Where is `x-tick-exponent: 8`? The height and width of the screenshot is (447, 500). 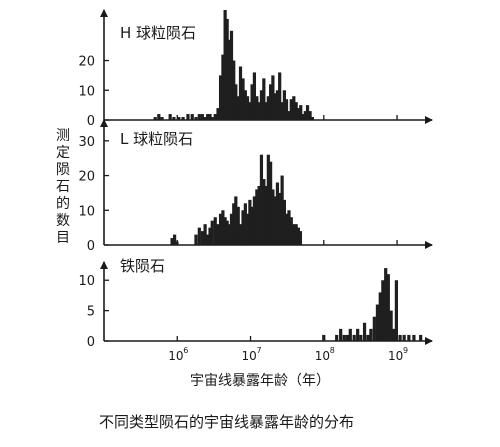
x-tick-exponent: 8 is located at coordinates (332, 350).